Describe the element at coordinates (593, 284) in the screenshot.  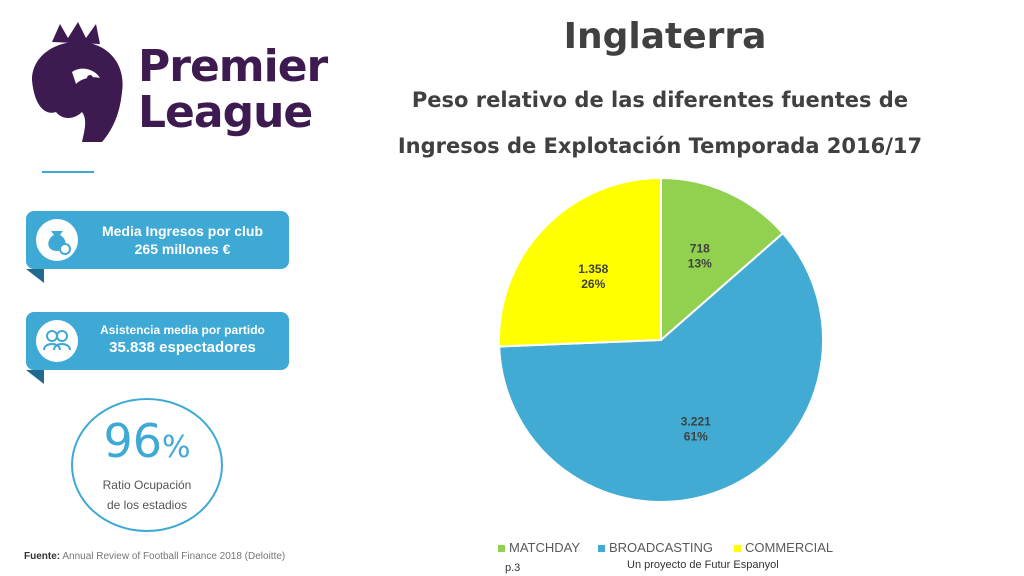
I see `slice-label-percent: 26%` at that location.